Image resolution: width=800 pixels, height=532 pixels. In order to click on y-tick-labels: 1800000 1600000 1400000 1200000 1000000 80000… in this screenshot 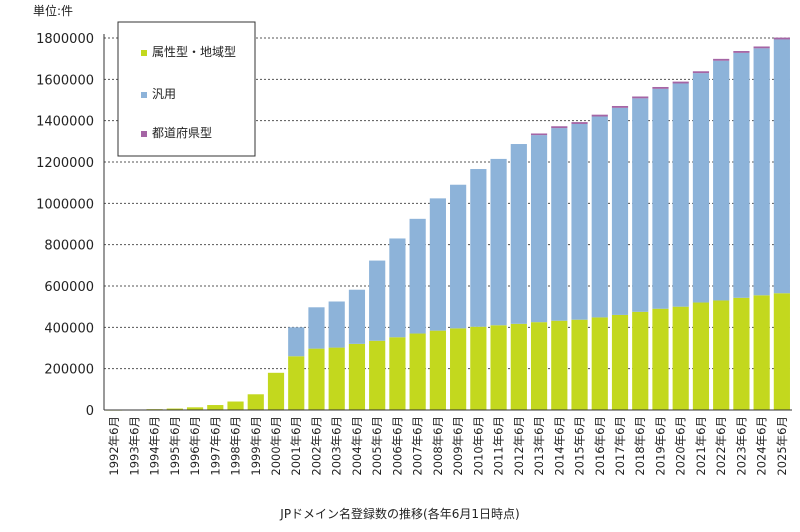, I will do `click(65, 225)`.